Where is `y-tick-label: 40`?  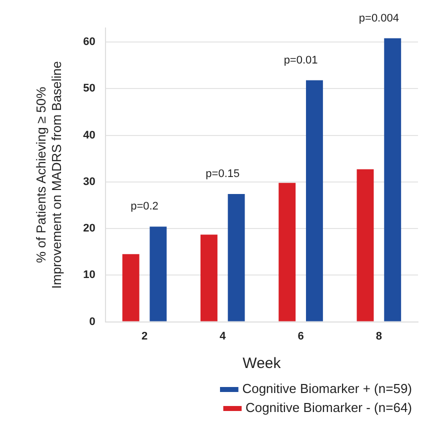 y-tick-label: 40 is located at coordinates (89, 135).